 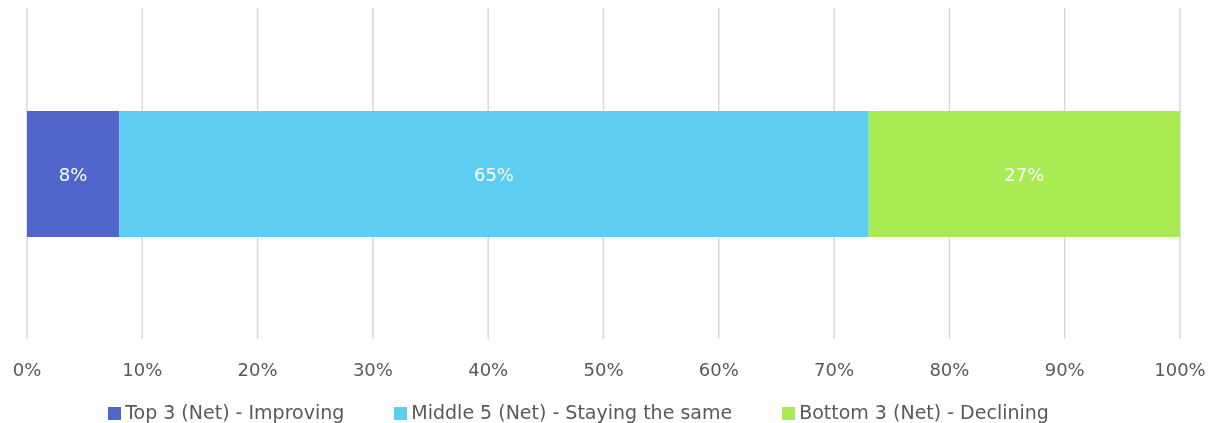 I want to click on x-tick-label: 0%, so click(x=27, y=369).